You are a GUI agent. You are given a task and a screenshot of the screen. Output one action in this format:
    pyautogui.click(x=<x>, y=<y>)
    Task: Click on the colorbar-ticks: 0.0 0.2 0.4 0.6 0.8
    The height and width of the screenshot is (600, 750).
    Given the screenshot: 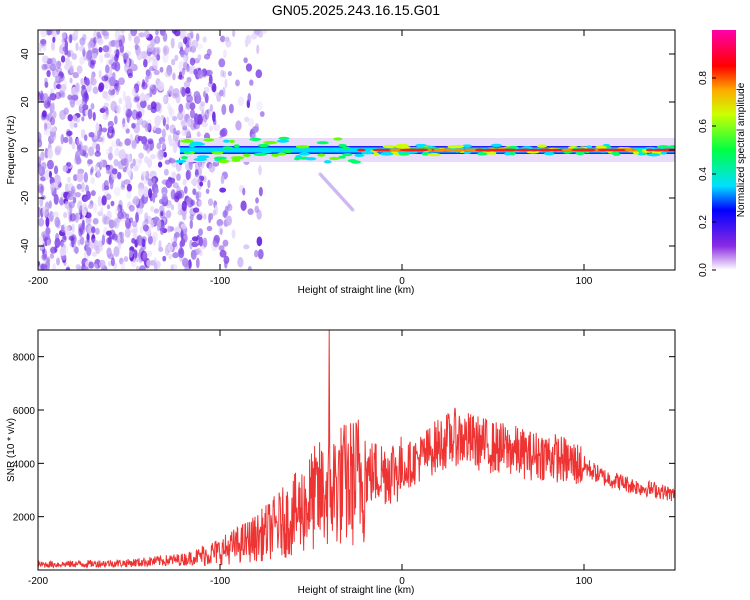 What is the action you would take?
    pyautogui.click(x=707, y=174)
    